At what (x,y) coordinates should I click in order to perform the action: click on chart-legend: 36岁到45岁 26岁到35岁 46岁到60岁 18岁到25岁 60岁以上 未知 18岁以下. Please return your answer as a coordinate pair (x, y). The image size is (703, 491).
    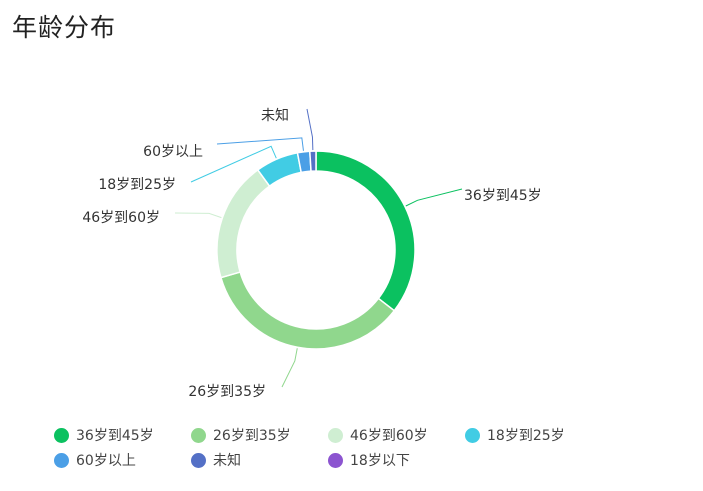
    Looking at the image, I should click on (374, 447).